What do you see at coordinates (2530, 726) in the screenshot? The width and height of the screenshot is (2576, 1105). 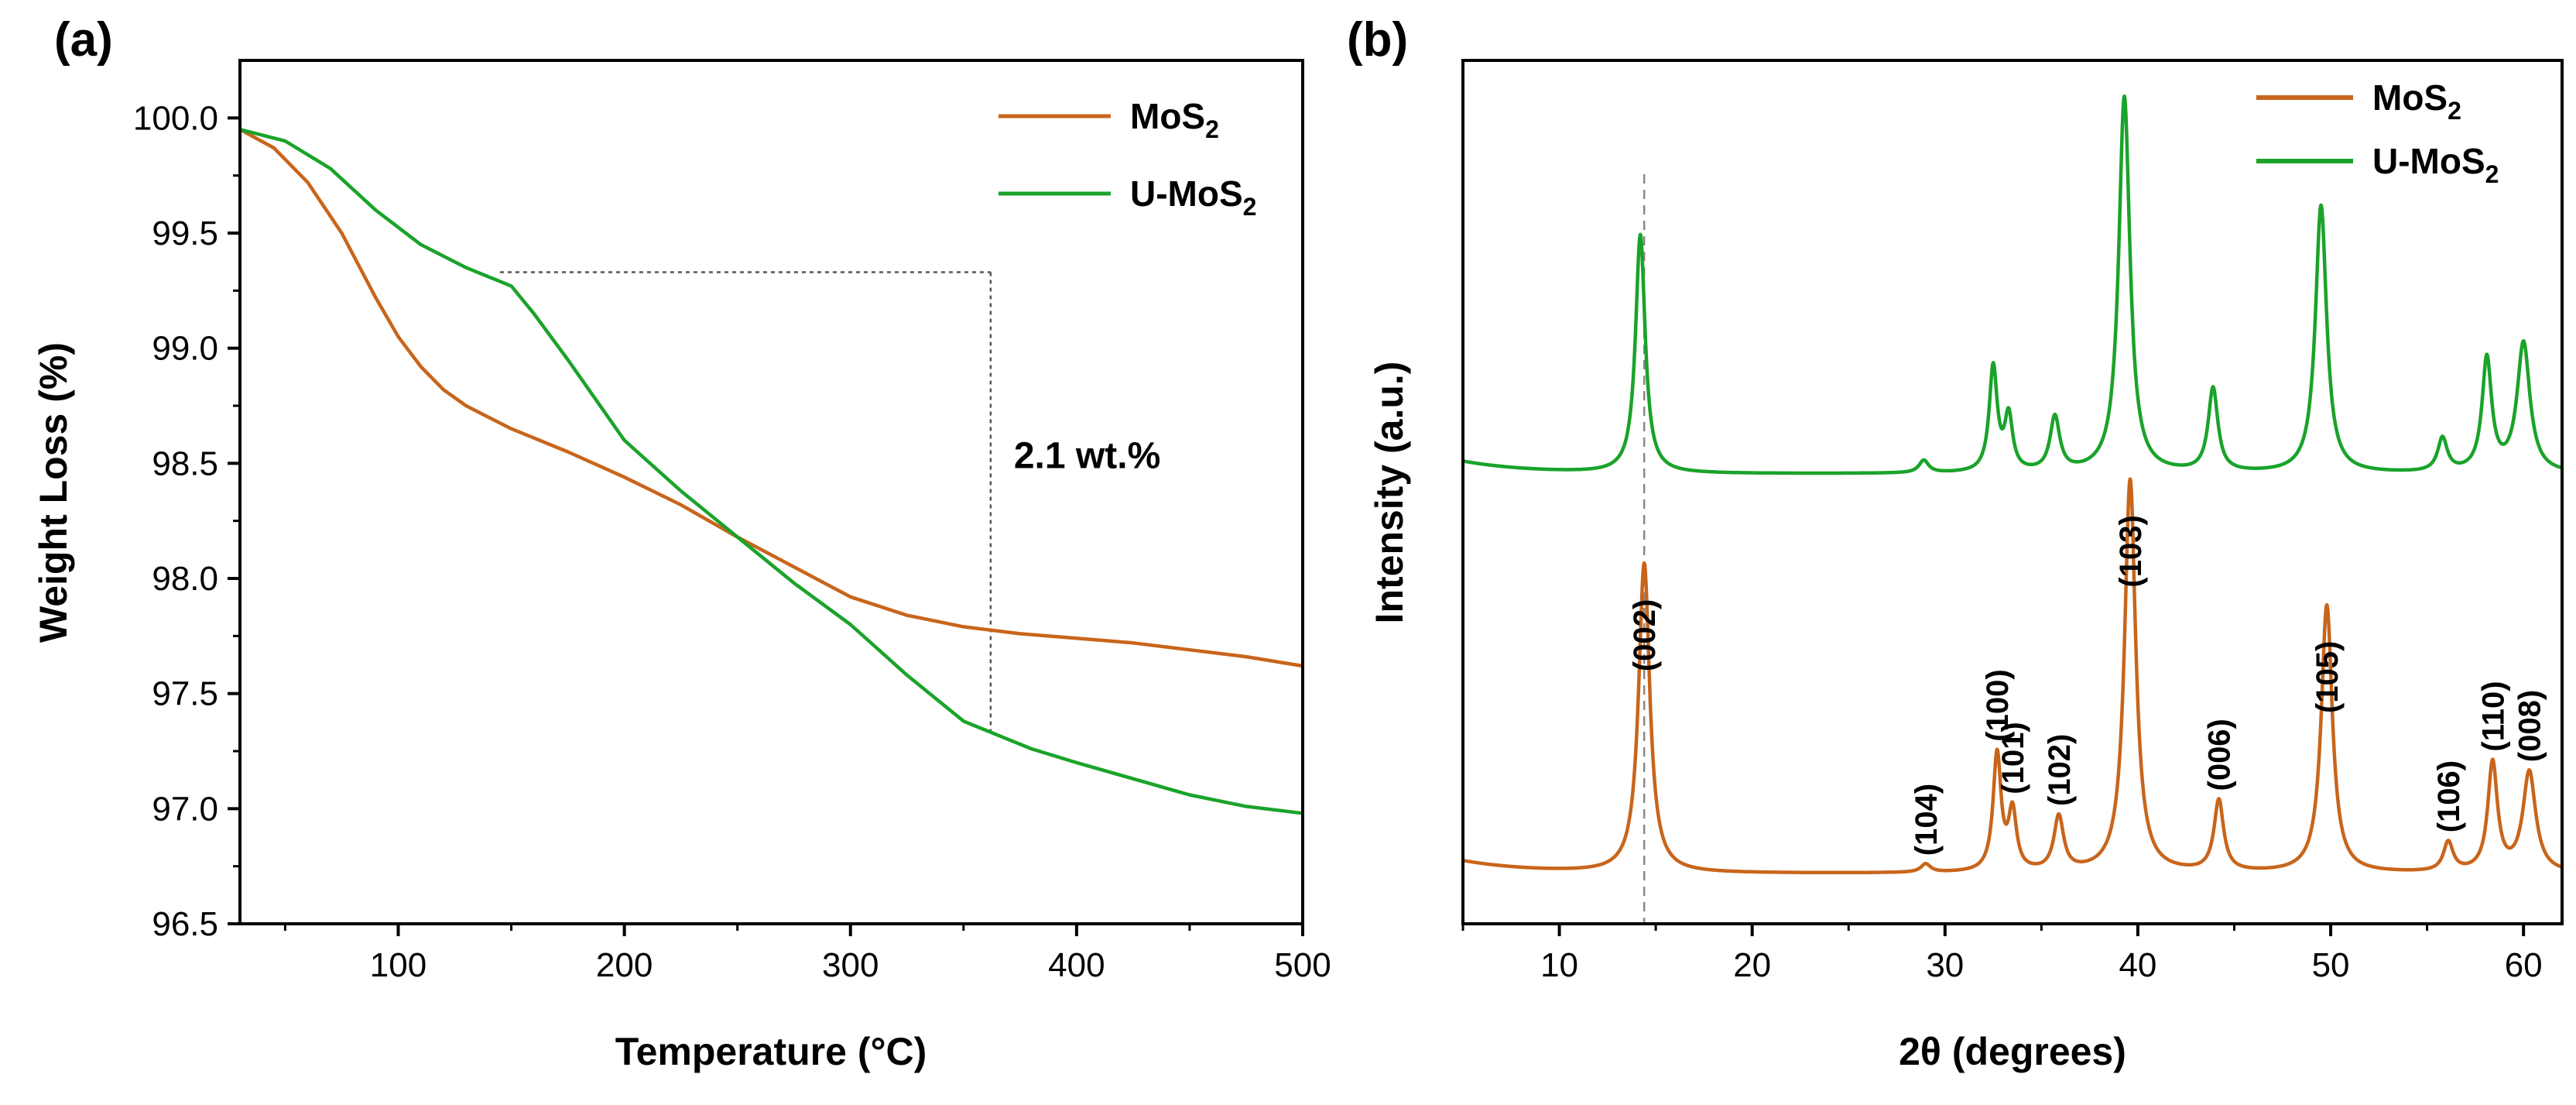 I see `peak-label: (008)` at bounding box center [2530, 726].